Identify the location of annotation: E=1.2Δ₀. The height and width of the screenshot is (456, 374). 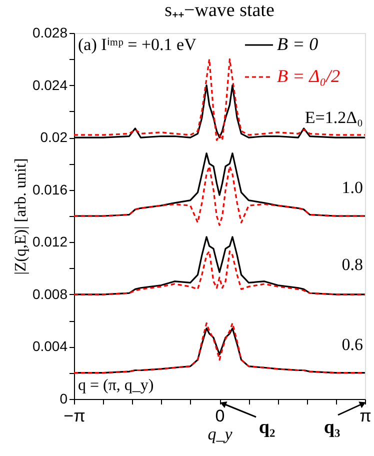
(334, 117).